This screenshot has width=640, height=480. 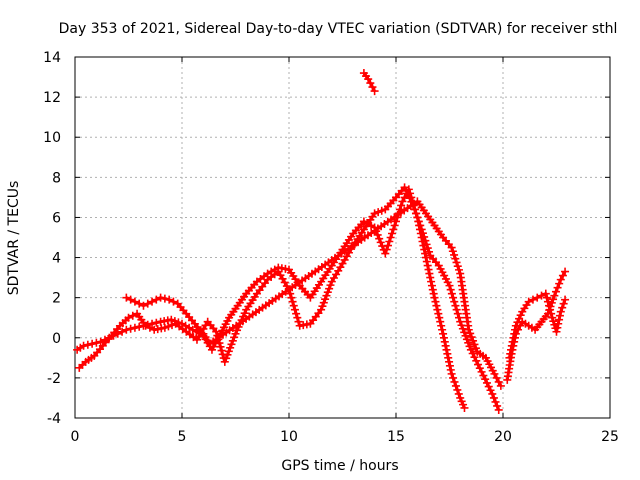 I want to click on y-tick-label: 12, so click(x=52, y=98).